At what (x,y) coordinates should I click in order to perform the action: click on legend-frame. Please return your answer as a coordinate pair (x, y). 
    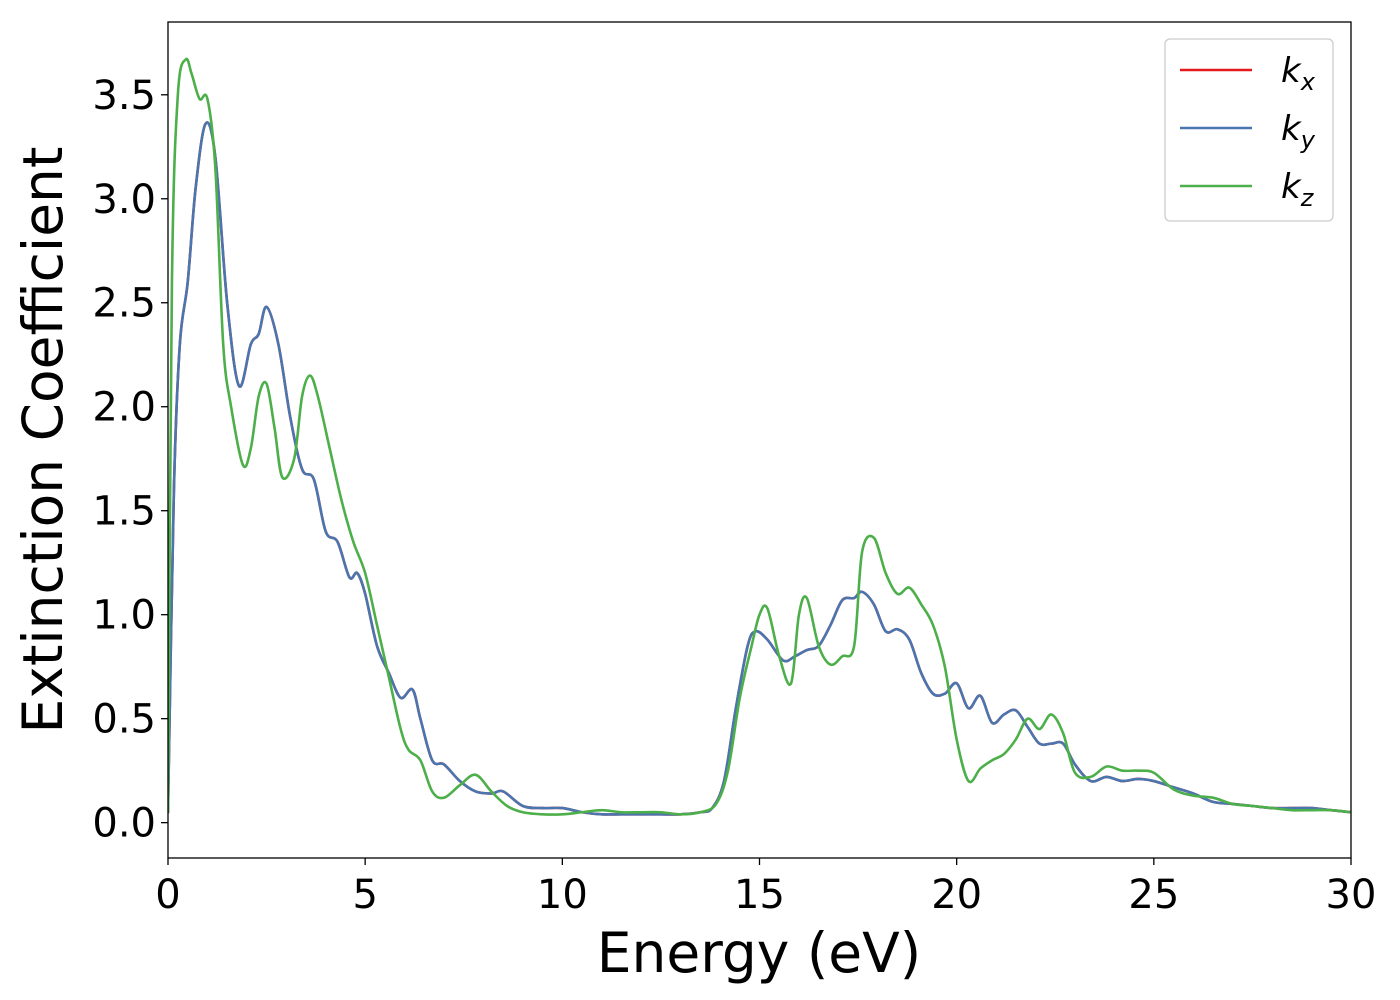
    Looking at the image, I should click on (1249, 130).